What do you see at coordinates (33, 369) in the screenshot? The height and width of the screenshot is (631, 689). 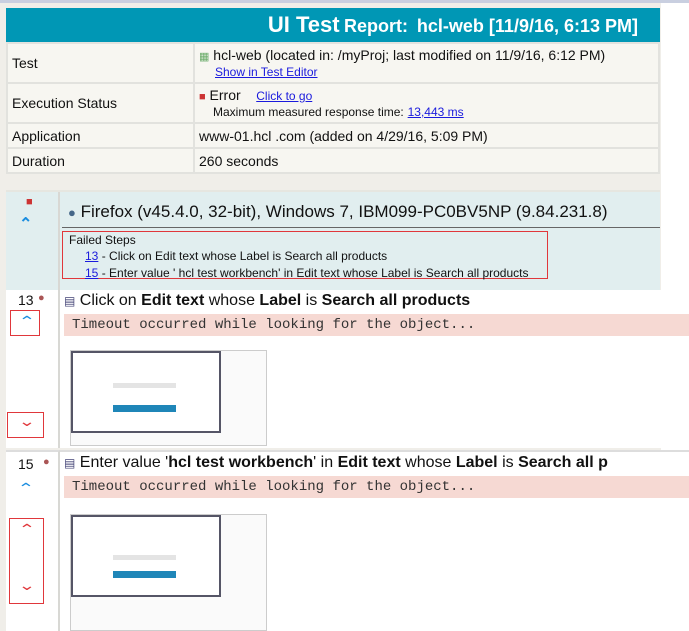 I see `step-13-gutter: 13 ● ⌃ ⌄` at bounding box center [33, 369].